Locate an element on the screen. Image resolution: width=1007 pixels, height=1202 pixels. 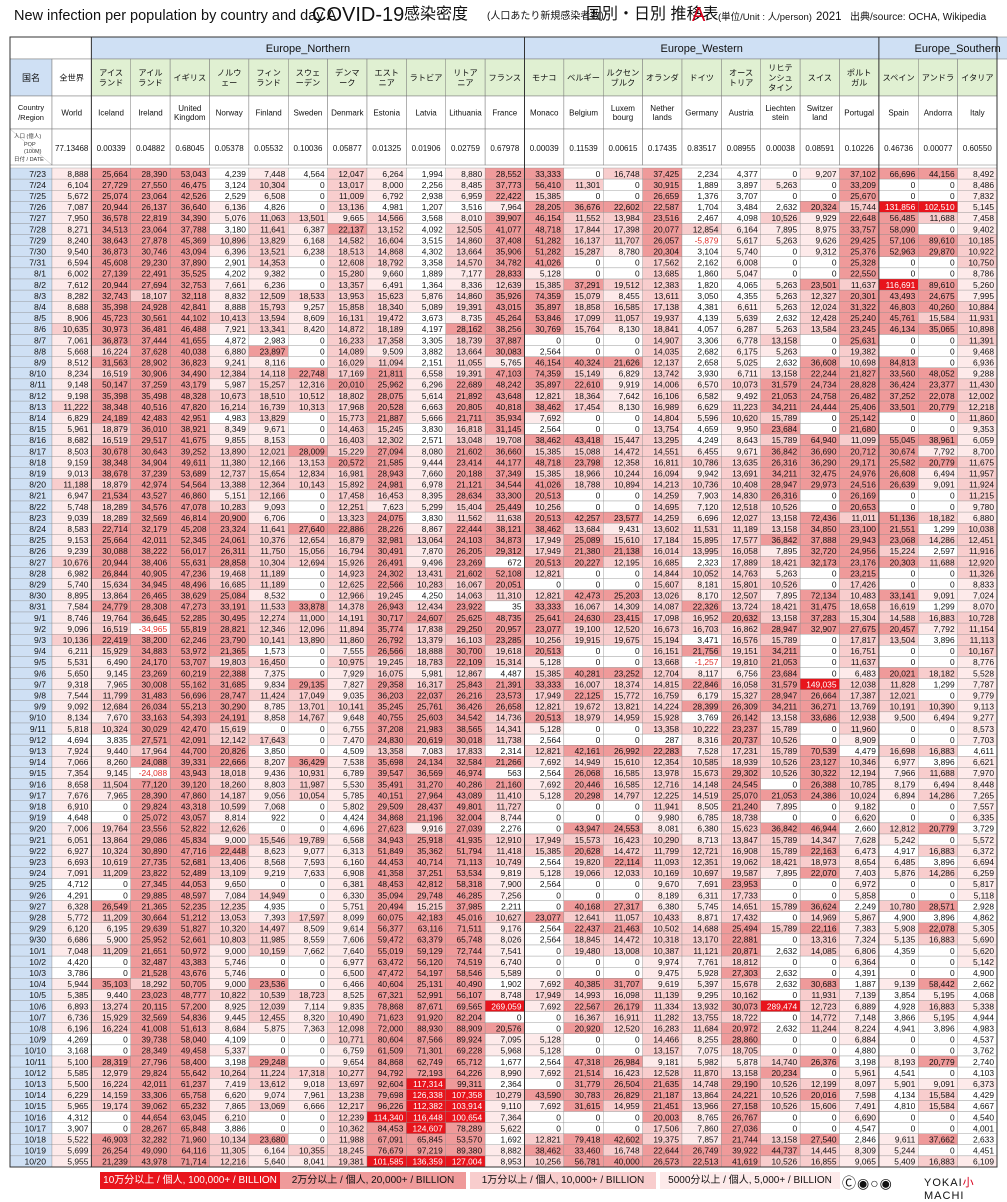
data-value: 6,663 is located at coordinates (432, 407).